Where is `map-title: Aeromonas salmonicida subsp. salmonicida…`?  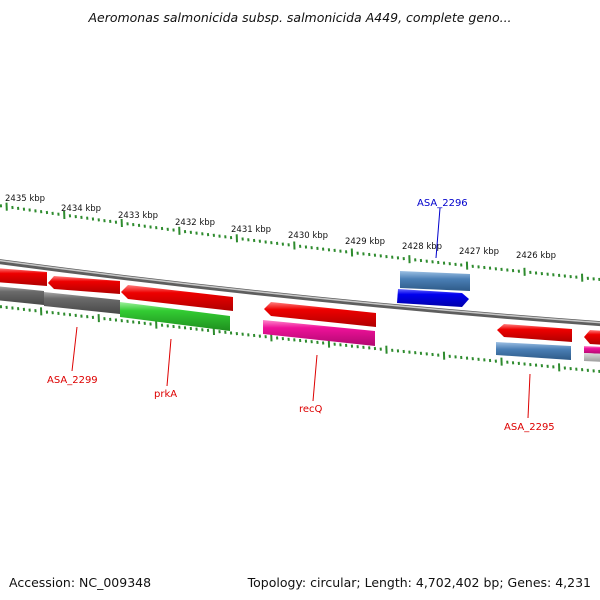
map-title: Aeromonas salmonicida subsp. salmonicida… is located at coordinates (300, 17).